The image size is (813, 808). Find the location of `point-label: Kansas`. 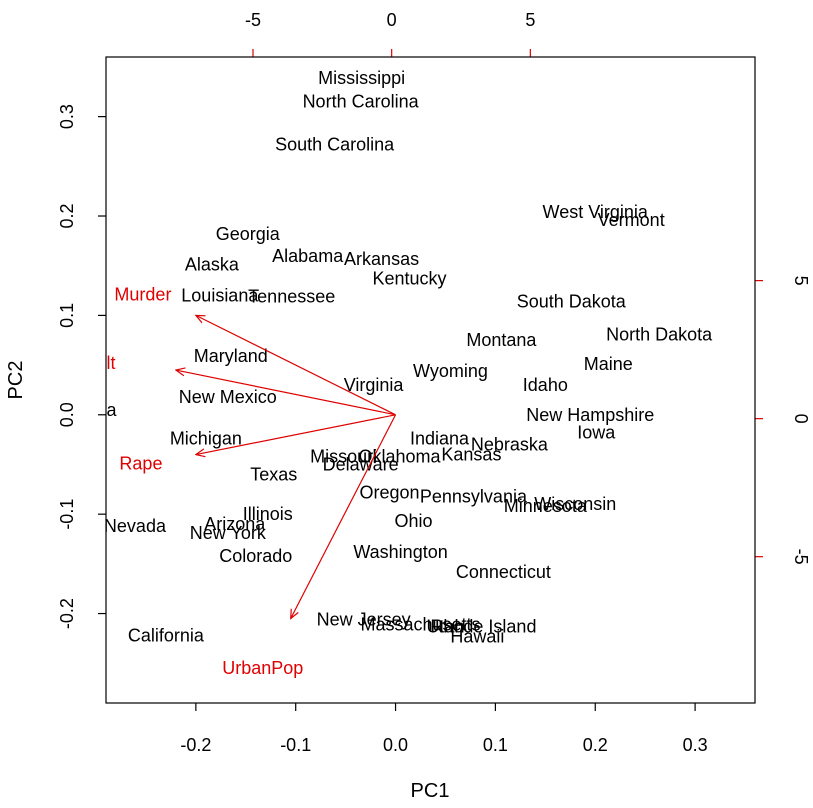

point-label: Kansas is located at coordinates (471, 455).